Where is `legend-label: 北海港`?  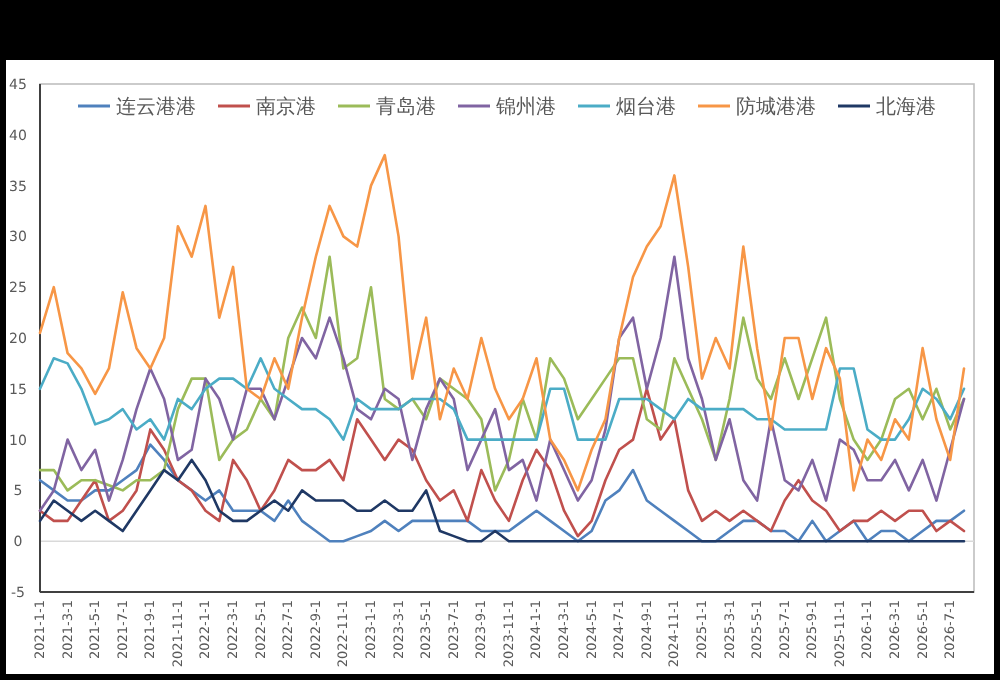 legend-label: 北海港 is located at coordinates (906, 107).